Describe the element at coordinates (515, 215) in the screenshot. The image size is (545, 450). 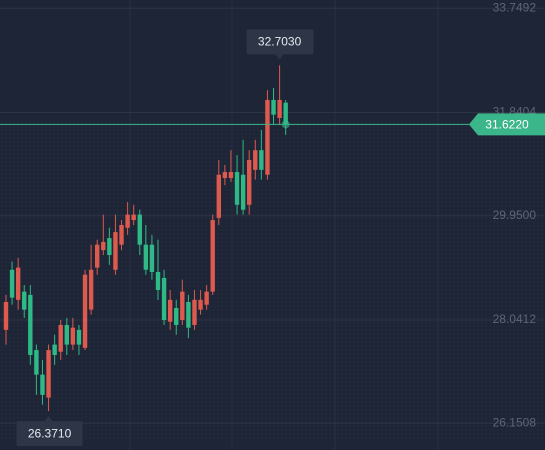
I see `y-tick-label: 29.9500` at that location.